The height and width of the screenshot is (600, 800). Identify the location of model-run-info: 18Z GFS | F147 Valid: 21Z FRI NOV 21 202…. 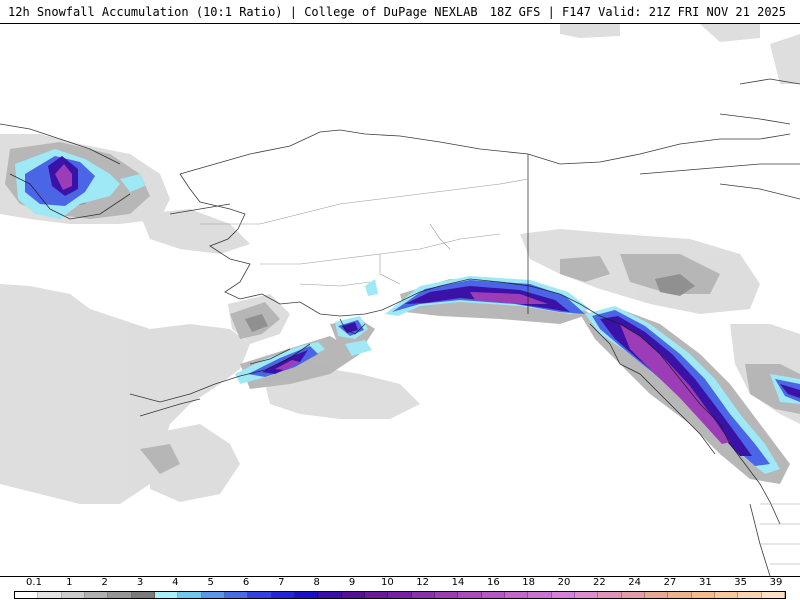
(637, 12).